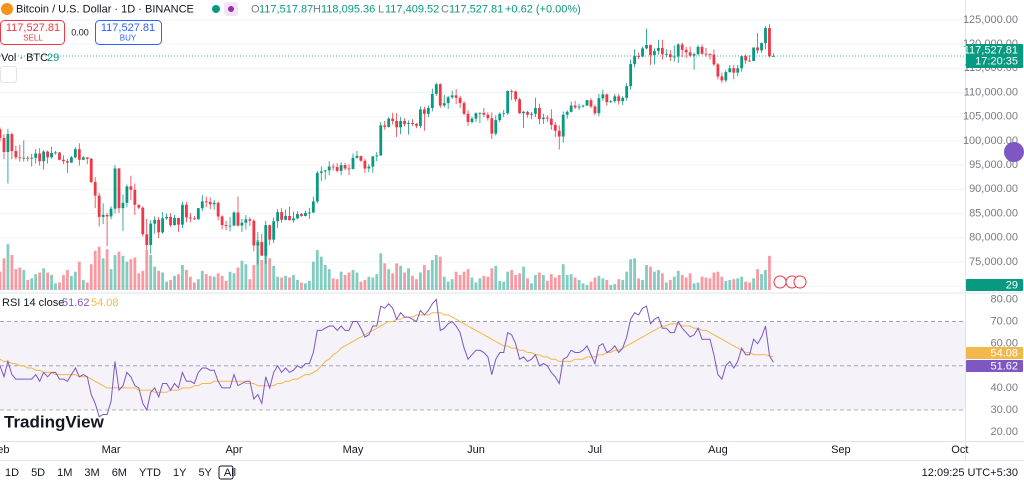  I want to click on collapse-button, so click(8, 74).